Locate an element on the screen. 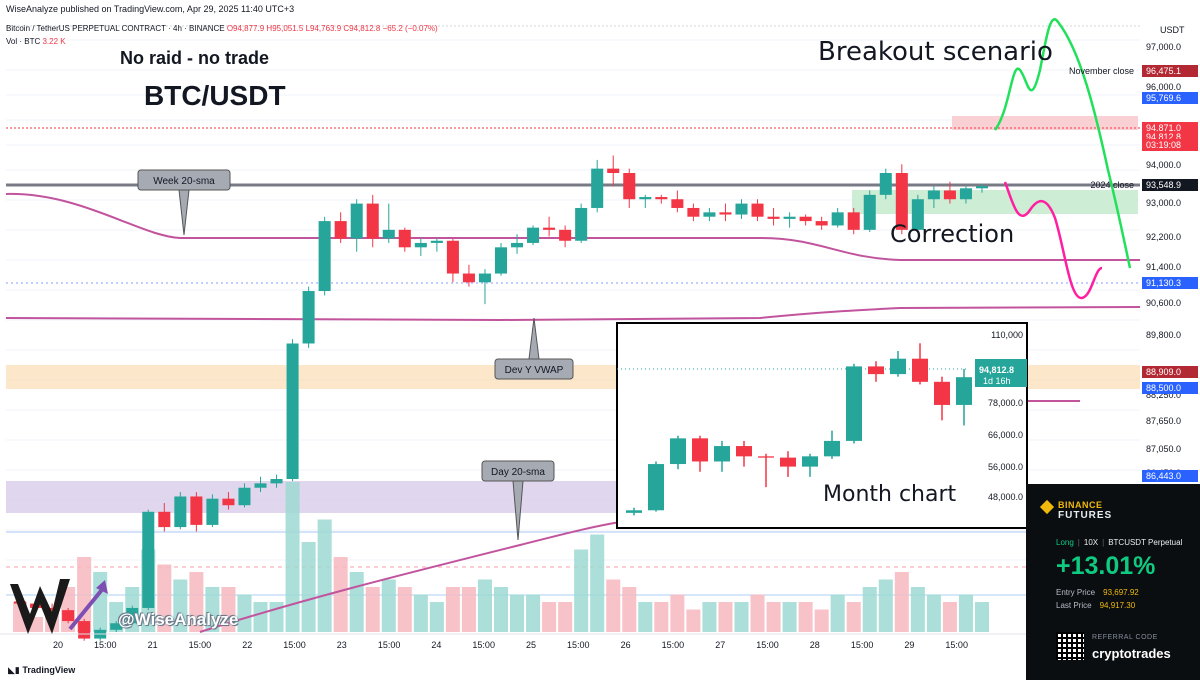 Image resolution: width=1200 pixels, height=680 pixels. price-tag: 03:19:08 is located at coordinates (1170, 145).